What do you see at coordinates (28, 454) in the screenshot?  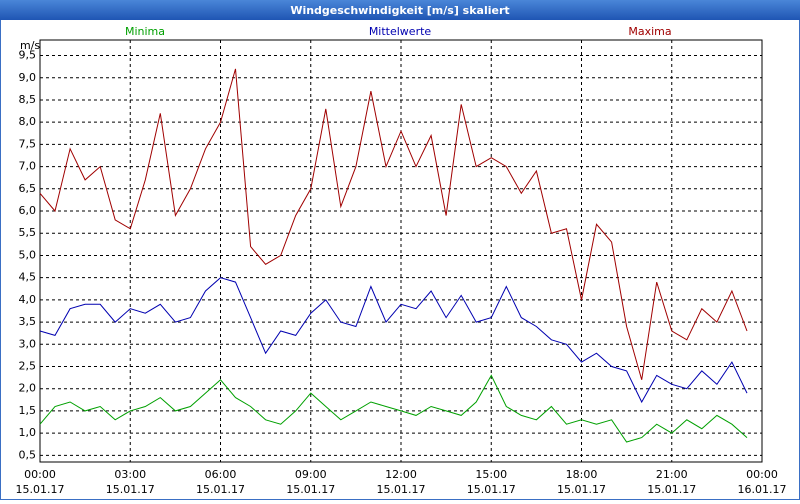 I see `y-tick-label: 0,5` at bounding box center [28, 454].